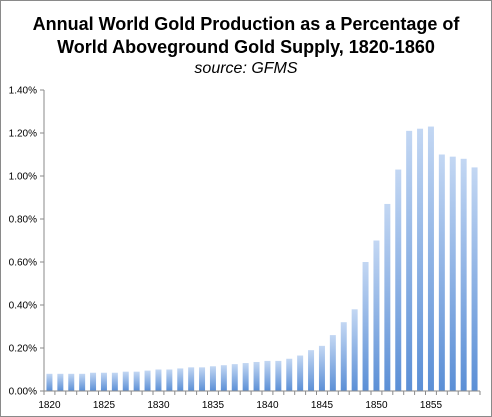 This screenshot has width=492, height=417. What do you see at coordinates (23, 263) in the screenshot?
I see `y-tick-label: 0.60%` at bounding box center [23, 263].